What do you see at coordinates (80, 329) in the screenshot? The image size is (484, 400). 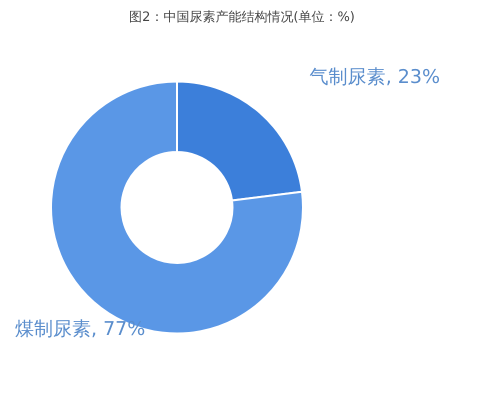 I see `slice-label: 煤制尿素, 77%` at bounding box center [80, 329].